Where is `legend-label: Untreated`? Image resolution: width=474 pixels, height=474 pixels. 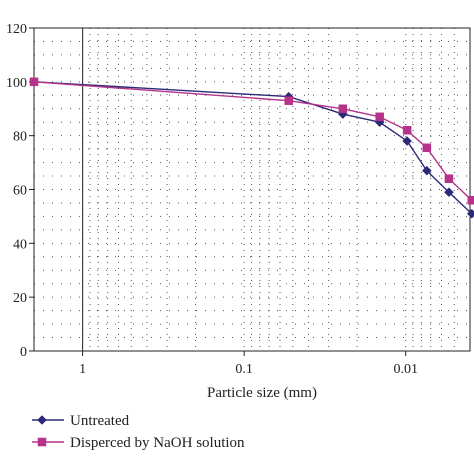
legend-label: Untreated is located at coordinates (100, 421).